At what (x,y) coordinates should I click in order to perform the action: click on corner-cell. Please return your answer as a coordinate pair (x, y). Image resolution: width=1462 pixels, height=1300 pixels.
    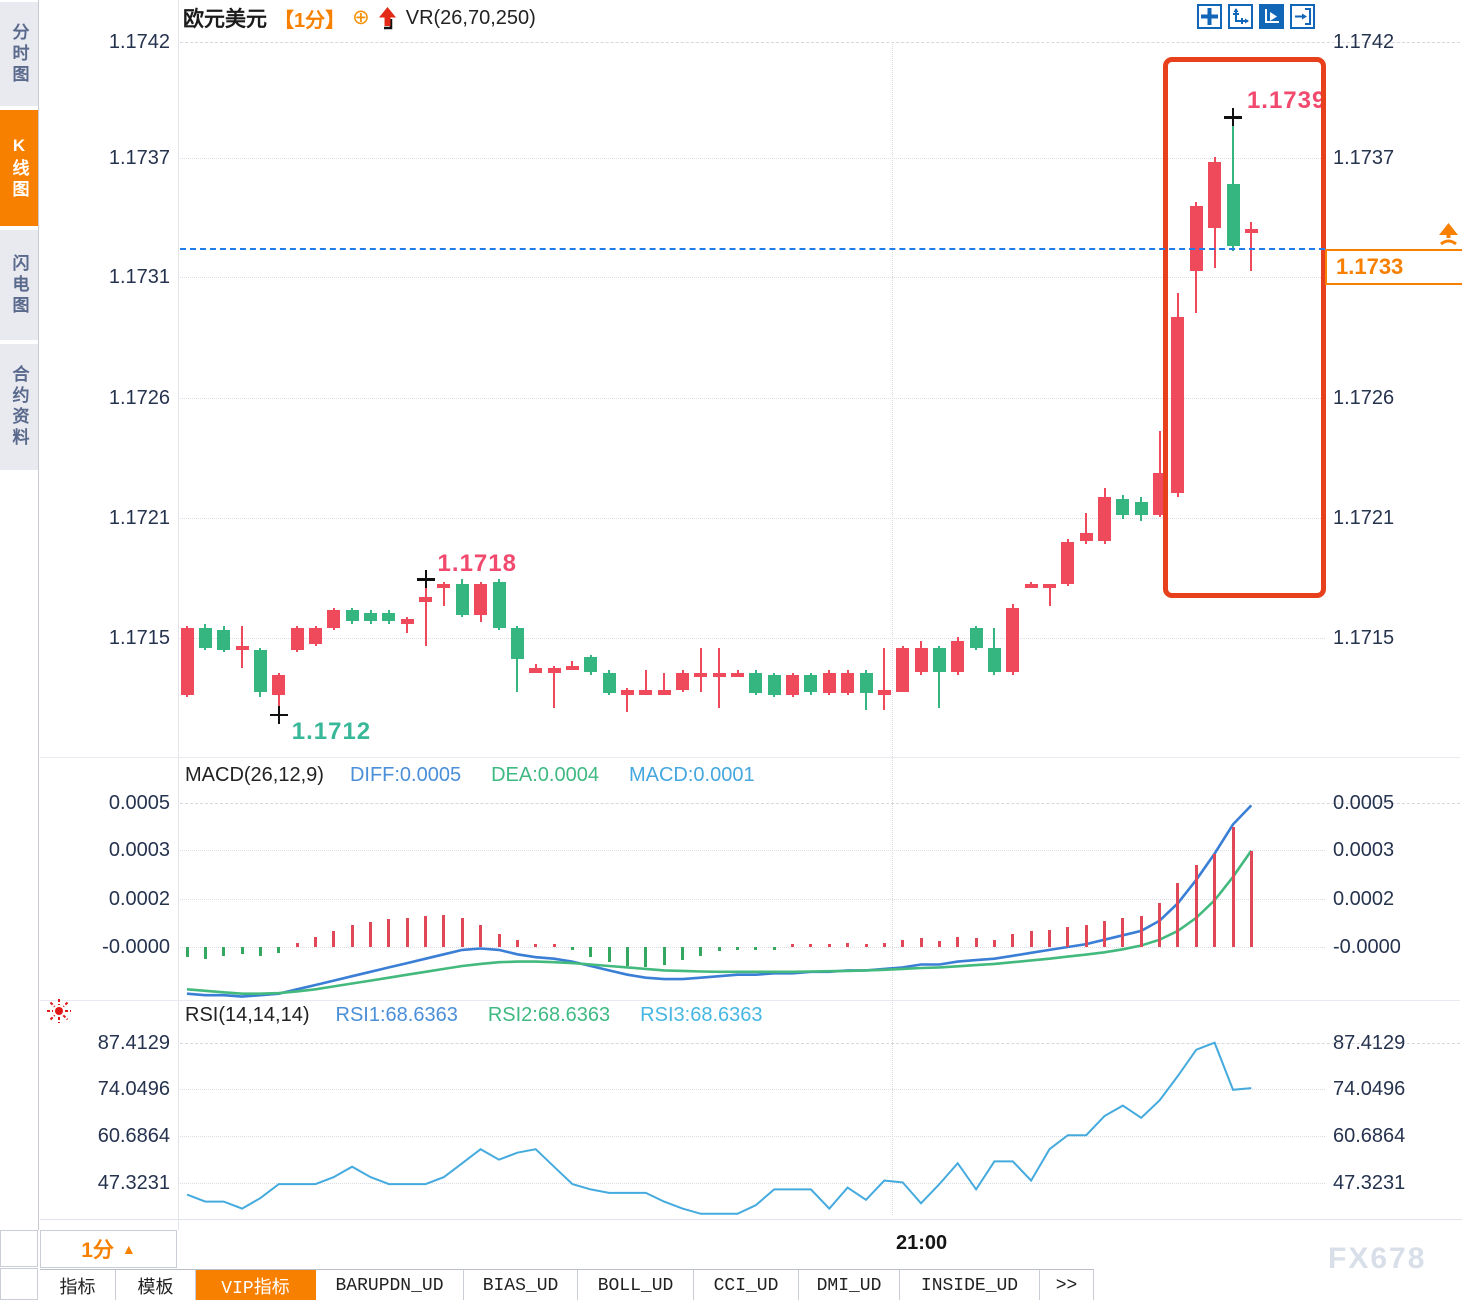
    Looking at the image, I should click on (19, 1248).